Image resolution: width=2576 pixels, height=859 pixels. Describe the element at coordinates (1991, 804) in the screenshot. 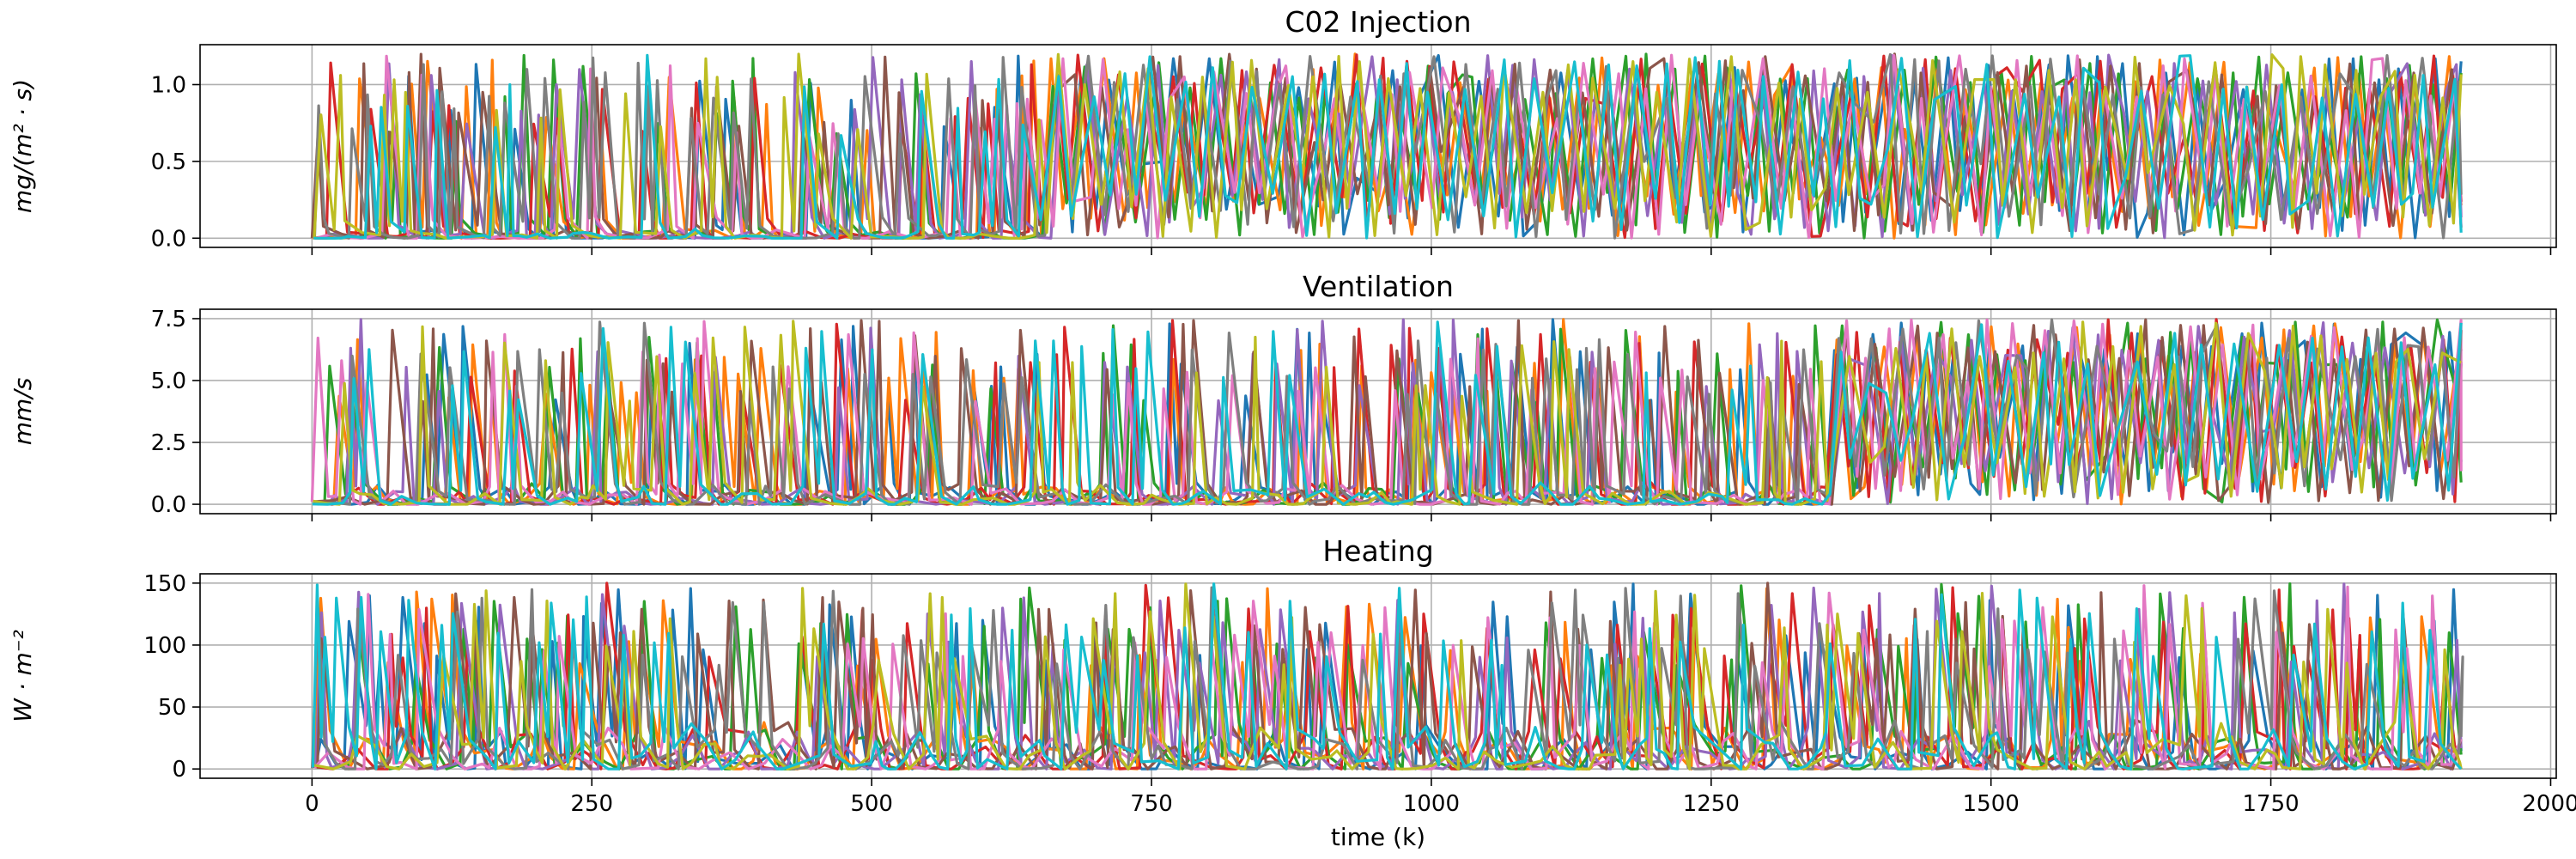

I see `x-tick-label: 1500` at that location.